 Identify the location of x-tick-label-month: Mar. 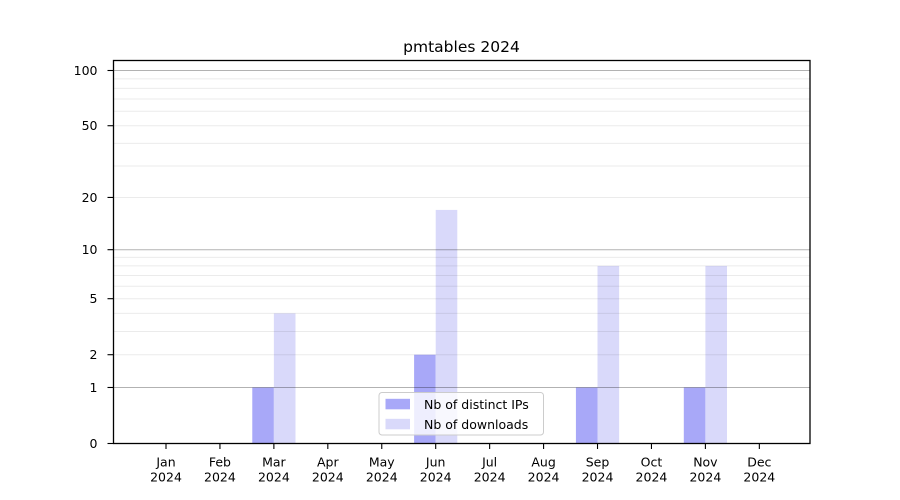
(274, 462).